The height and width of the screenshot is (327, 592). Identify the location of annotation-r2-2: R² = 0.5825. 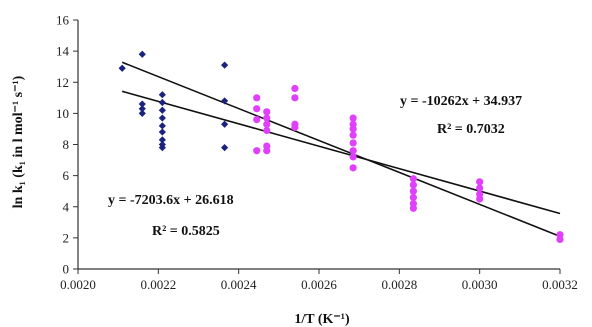
(186, 231).